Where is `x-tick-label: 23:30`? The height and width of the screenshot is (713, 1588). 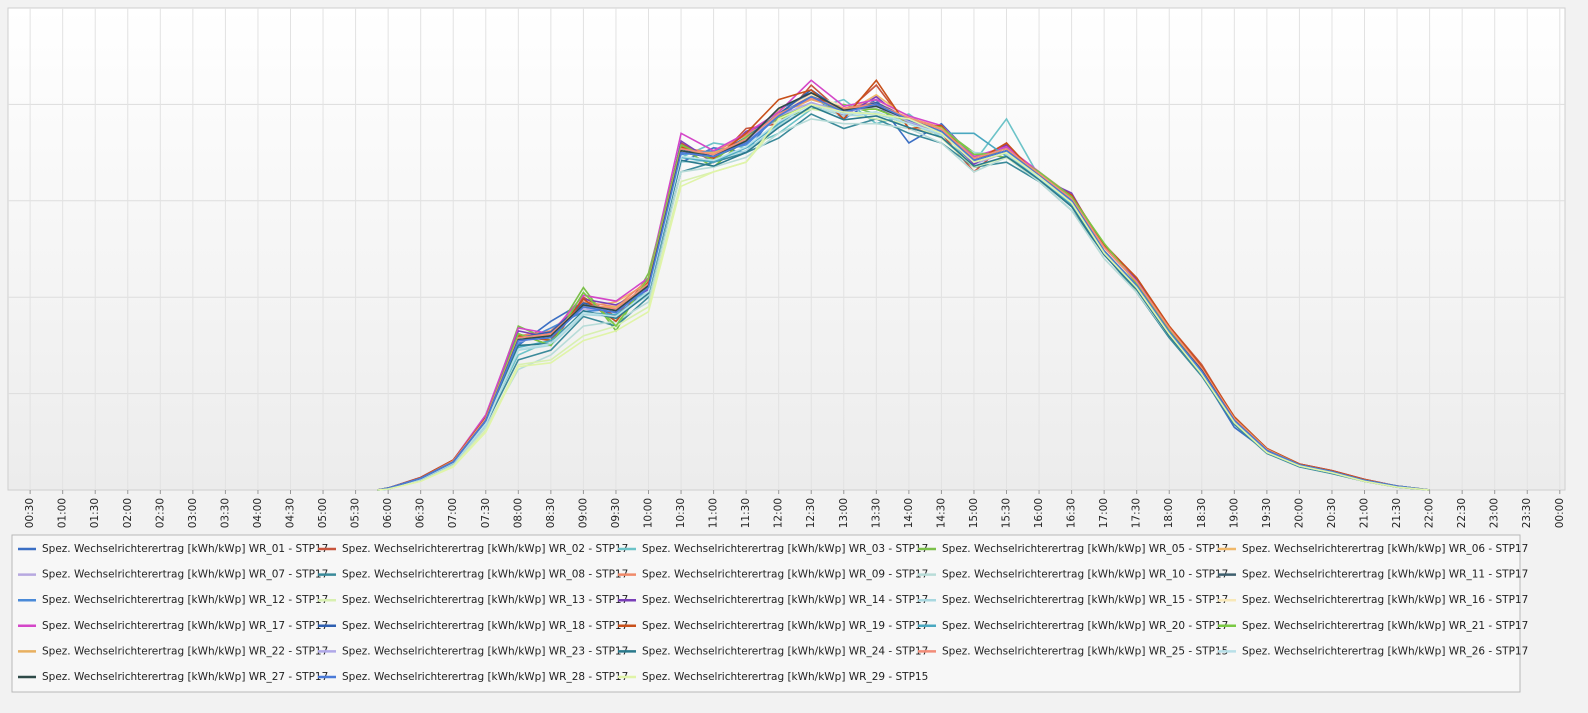 x-tick-label: 23:30 is located at coordinates (1527, 513).